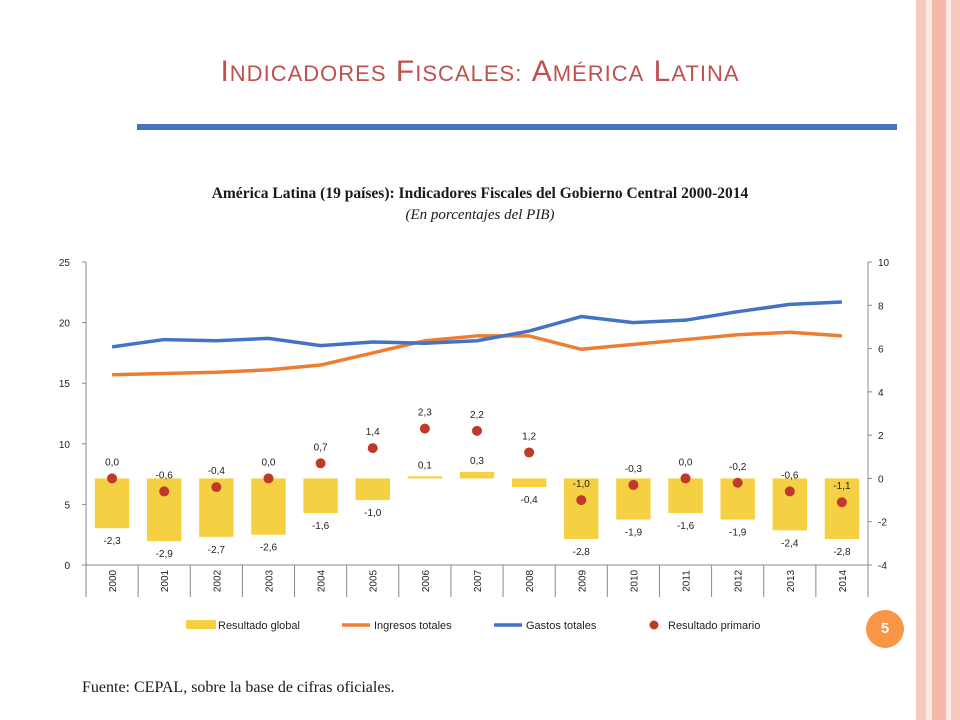  I want to click on x-tick-label: 2009, so click(582, 580).